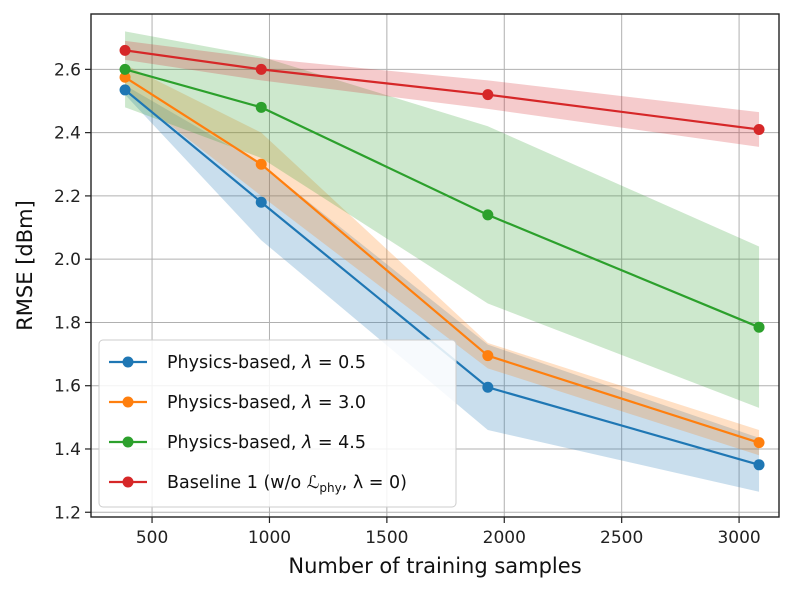 This screenshot has height=592, width=793. What do you see at coordinates (67, 260) in the screenshot?
I see `y-tick-label: 2.0` at bounding box center [67, 260].